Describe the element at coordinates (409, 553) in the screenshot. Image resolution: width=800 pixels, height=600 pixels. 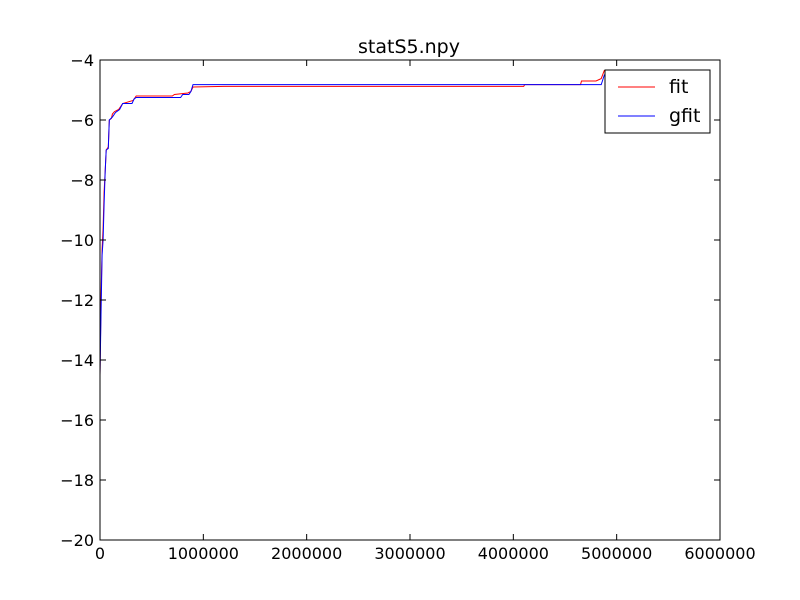
I see `x-tick-label: 3000000` at that location.